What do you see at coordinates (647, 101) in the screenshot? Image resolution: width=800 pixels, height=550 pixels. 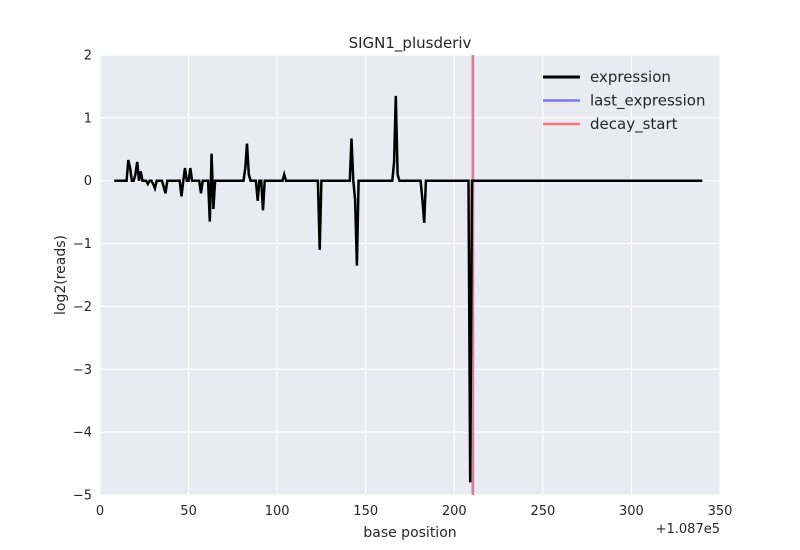 I see `legend-label-last-expression: last_expression` at bounding box center [647, 101].